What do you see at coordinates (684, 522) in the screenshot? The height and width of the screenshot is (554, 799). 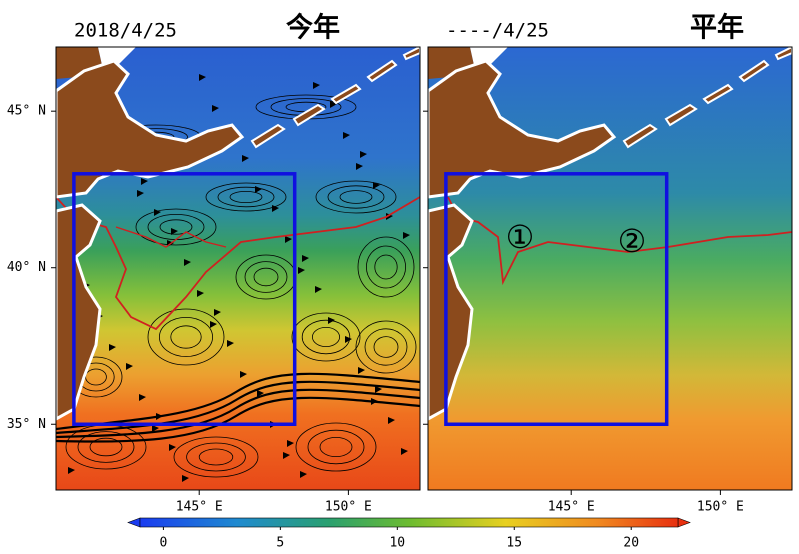 I see `colorbar-max` at bounding box center [684, 522].